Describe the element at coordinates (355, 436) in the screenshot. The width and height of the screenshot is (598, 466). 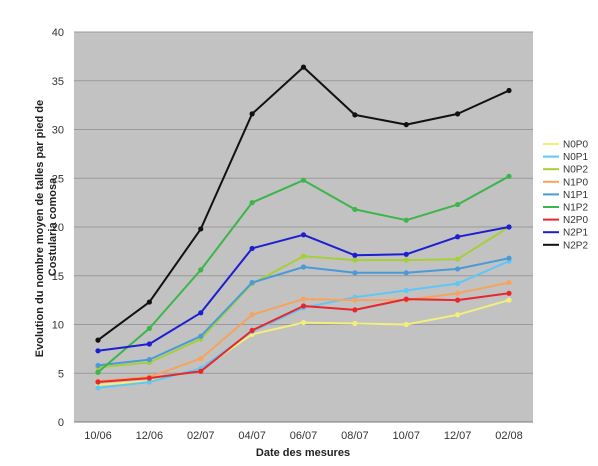
I see `x-tick-label: 08/07` at that location.